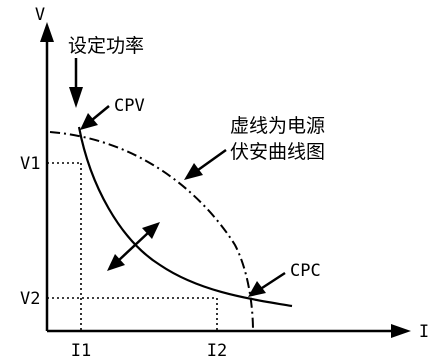 Image resolution: width=430 pixels, height=363 pixels. What do you see at coordinates (76, 97) in the screenshot?
I see `set-power-arrow-head` at bounding box center [76, 97].